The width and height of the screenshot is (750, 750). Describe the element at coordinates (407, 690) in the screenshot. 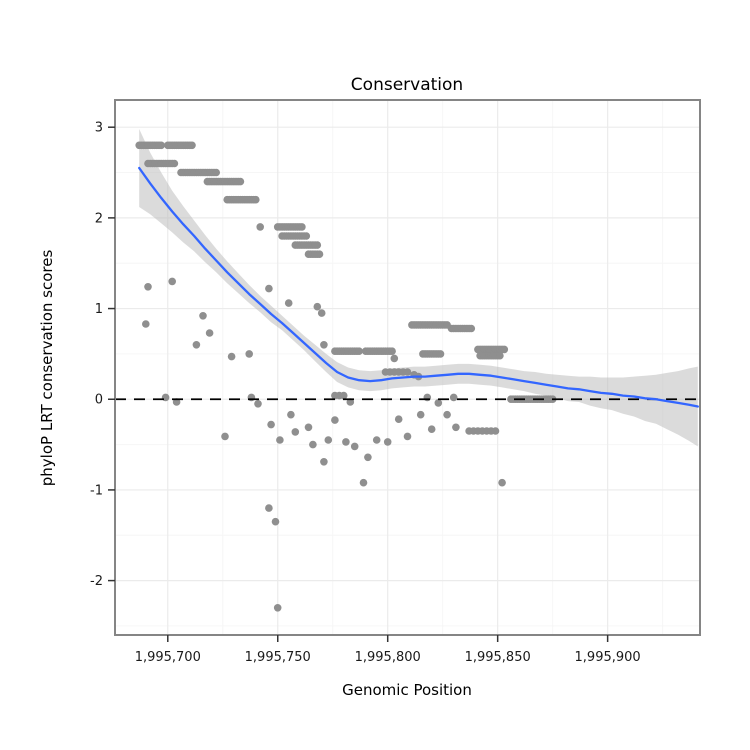

I see `x-axis-title: Genomic Position` at that location.